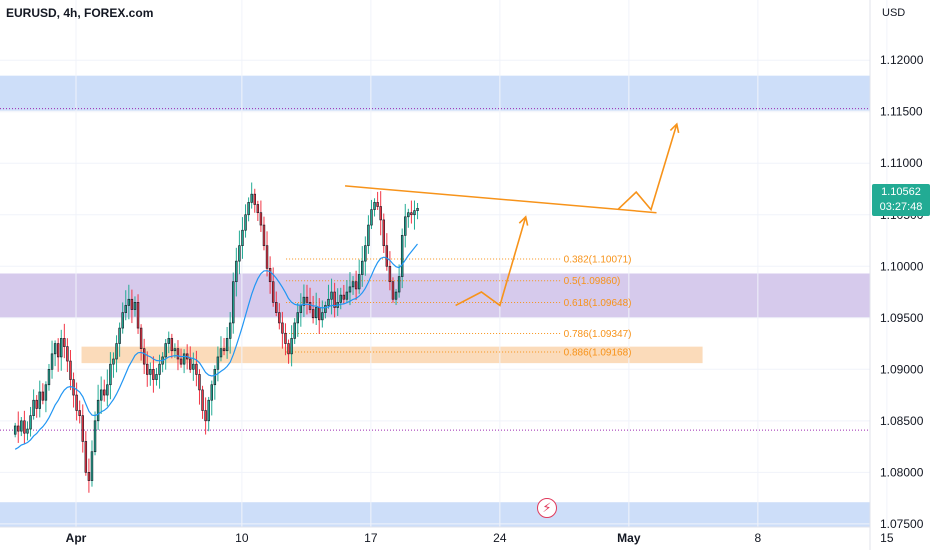  What do you see at coordinates (435, 295) in the screenshot?
I see `zone-middle` at bounding box center [435, 295].